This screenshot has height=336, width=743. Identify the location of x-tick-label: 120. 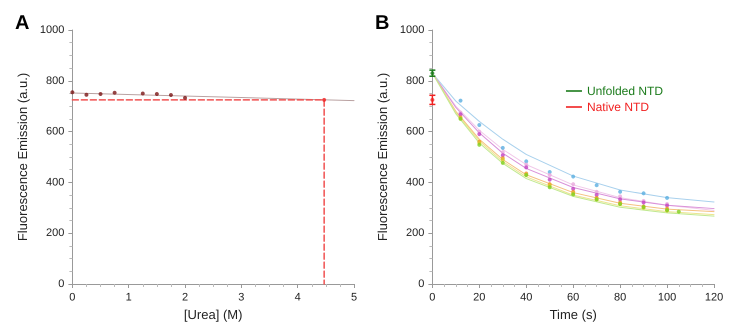
(714, 298).